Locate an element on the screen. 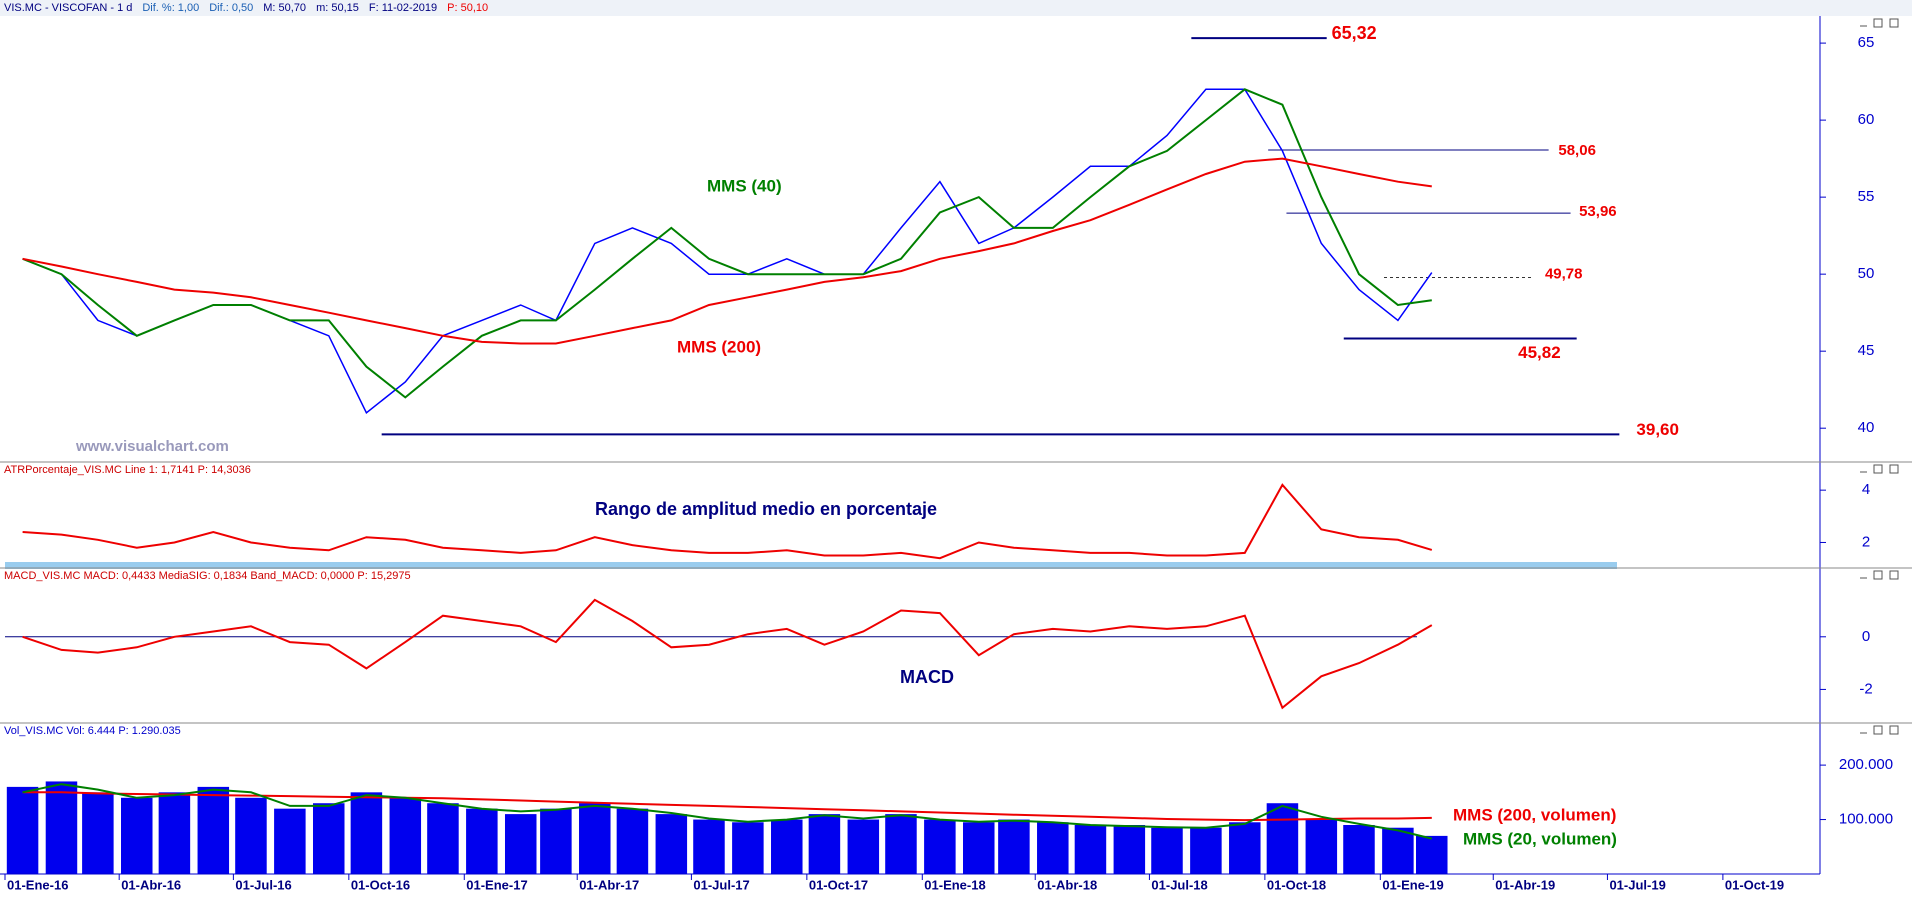 The height and width of the screenshot is (897, 1912). x-tick-label: 01-Jul-18 is located at coordinates (1179, 884).